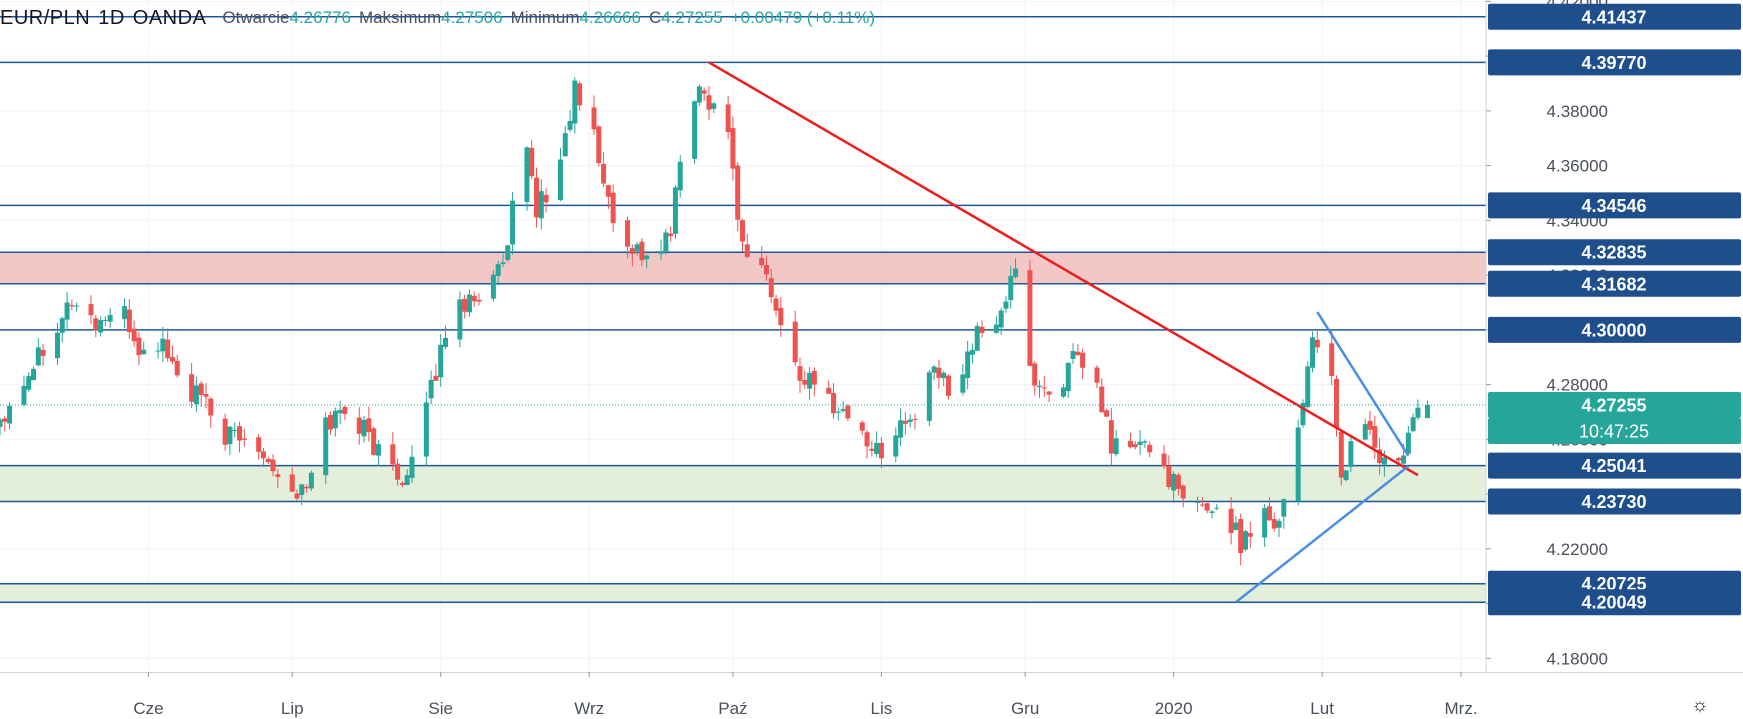 The width and height of the screenshot is (1743, 719). What do you see at coordinates (732, 708) in the screenshot?
I see `time-tick-label: Paź` at bounding box center [732, 708].